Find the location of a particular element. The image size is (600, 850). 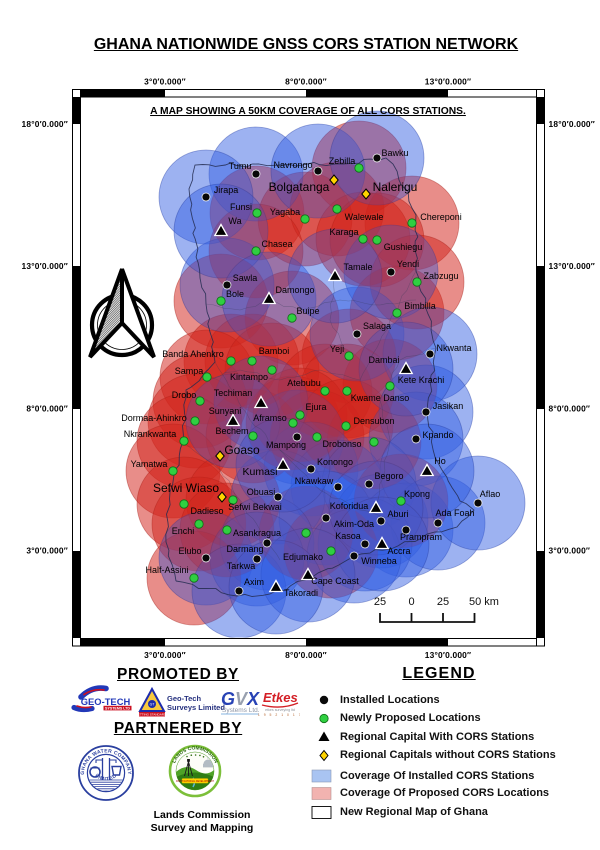

svg-text: Nkrankwanta is located at coordinates (150, 434).